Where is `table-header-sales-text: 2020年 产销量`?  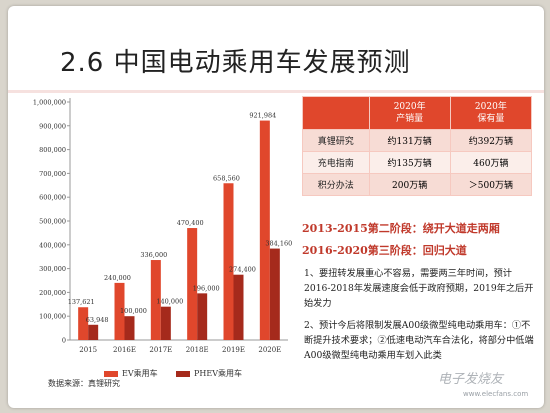 table-header-sales-text: 2020年 产销量 is located at coordinates (409, 113).